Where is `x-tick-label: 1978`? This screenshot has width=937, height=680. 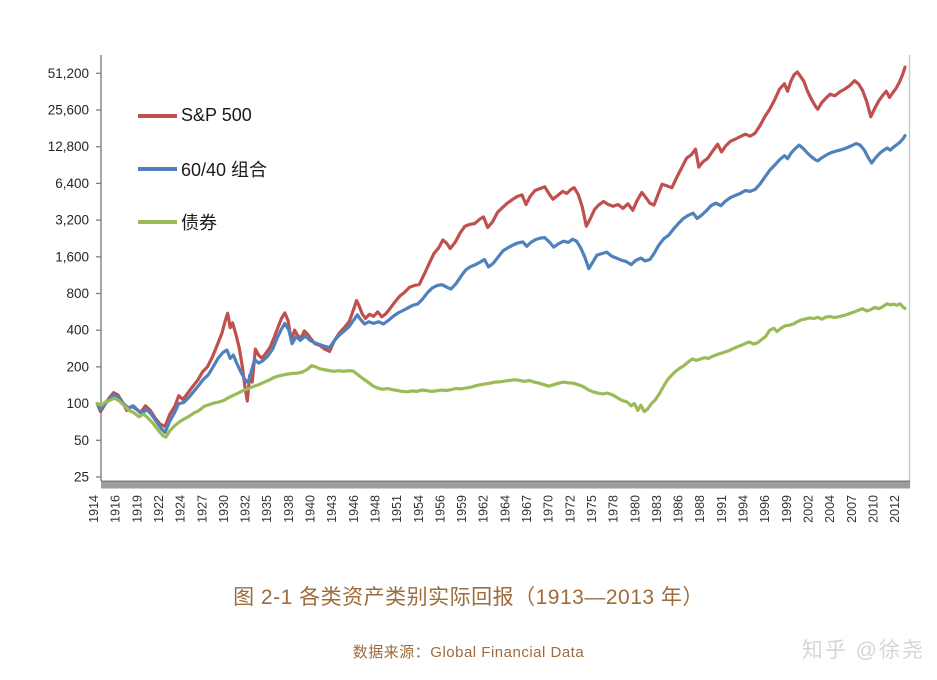
x-tick-label: 1978 is located at coordinates (614, 509).